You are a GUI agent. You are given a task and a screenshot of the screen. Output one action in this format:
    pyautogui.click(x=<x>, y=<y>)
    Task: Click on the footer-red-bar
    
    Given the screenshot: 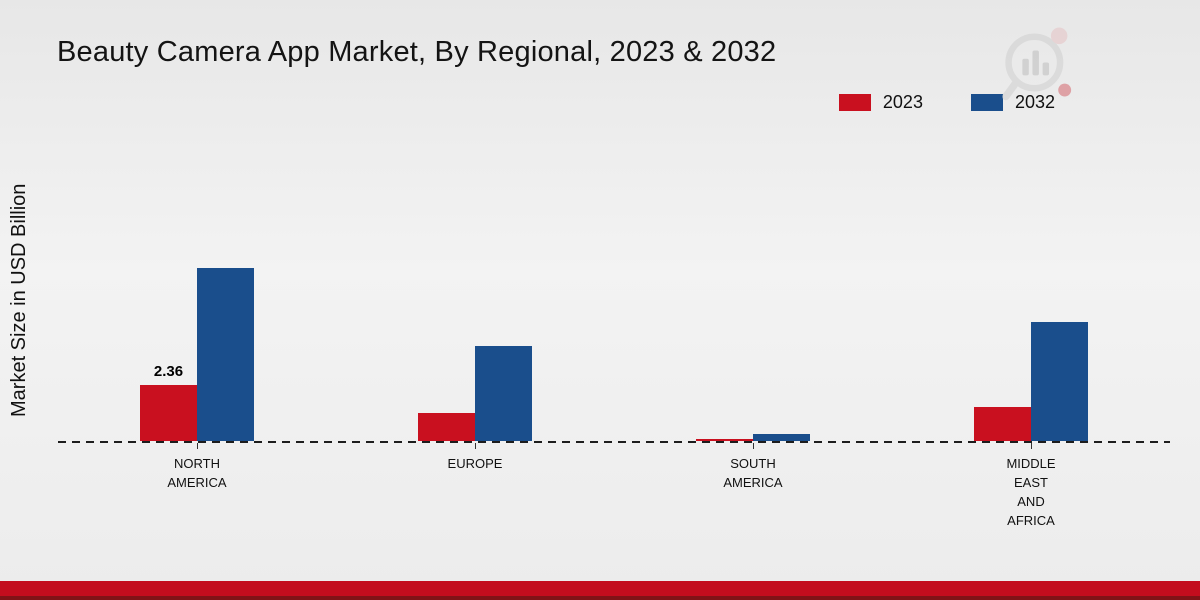 What is the action you would take?
    pyautogui.click(x=600, y=588)
    